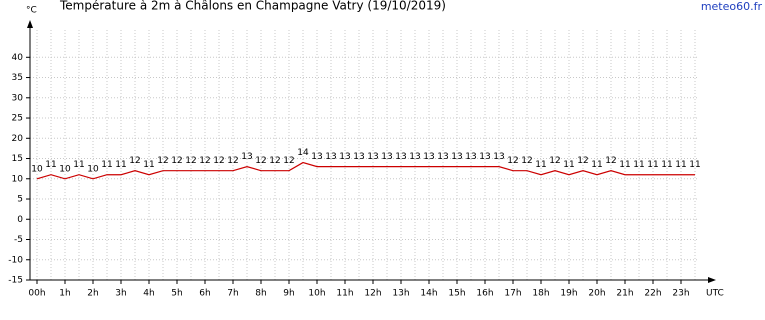 This screenshot has height=320, width=765. I want to click on y-tick-label: 10, so click(18, 179).